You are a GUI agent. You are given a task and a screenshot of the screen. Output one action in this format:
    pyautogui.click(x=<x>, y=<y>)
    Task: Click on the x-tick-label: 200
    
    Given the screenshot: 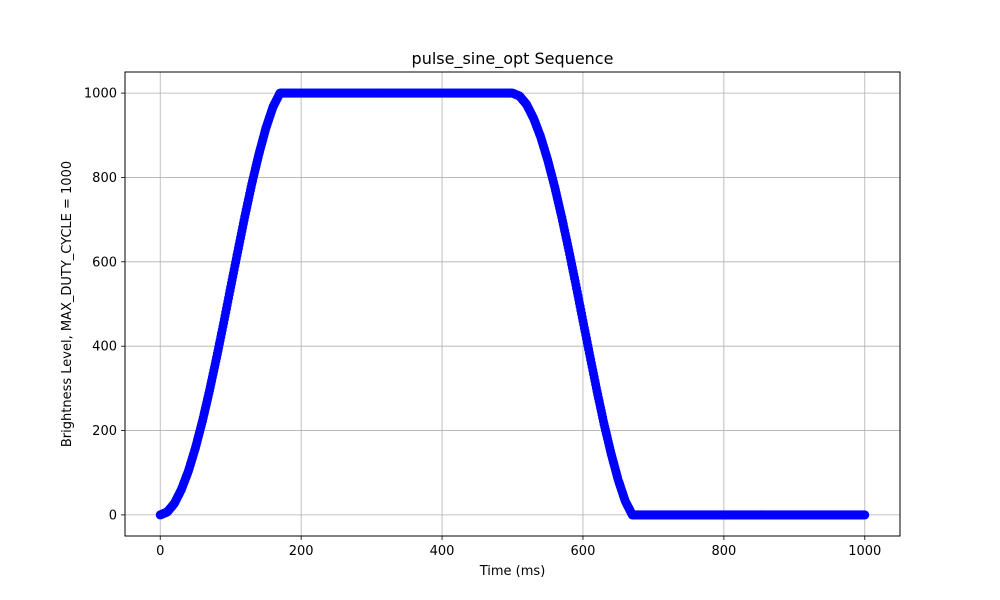 What is the action you would take?
    pyautogui.click(x=301, y=551)
    